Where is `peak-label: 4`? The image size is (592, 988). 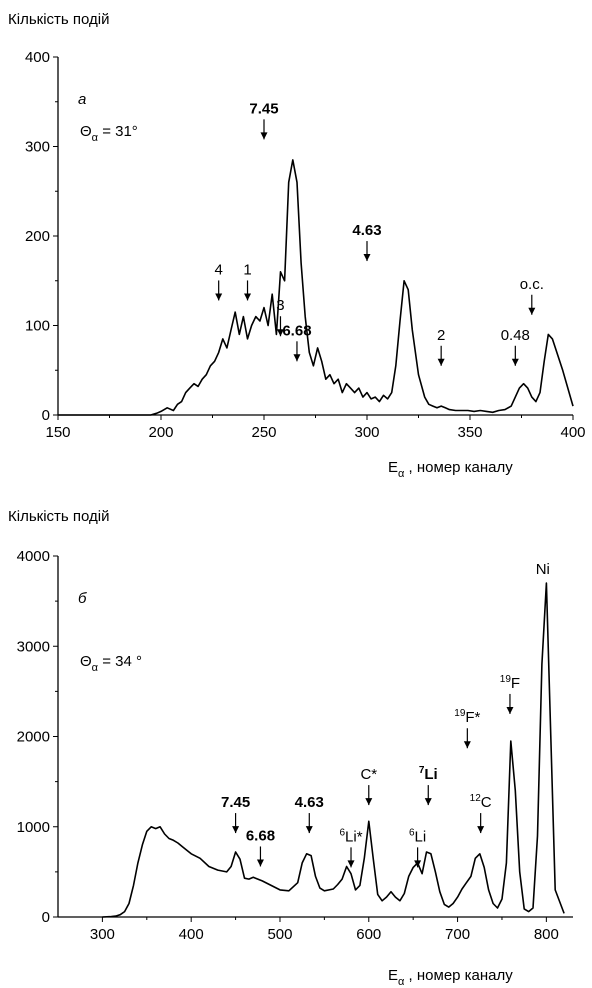
peak-label: 4 is located at coordinates (219, 269).